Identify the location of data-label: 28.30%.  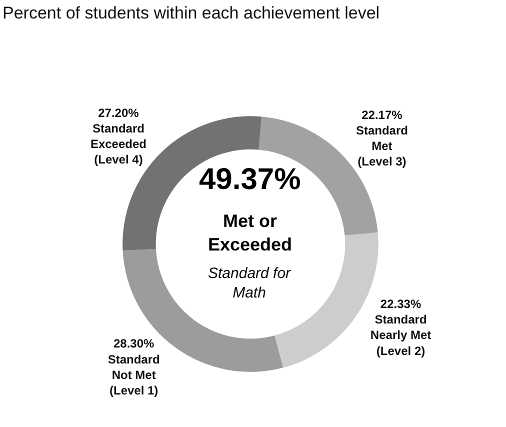
(134, 343).